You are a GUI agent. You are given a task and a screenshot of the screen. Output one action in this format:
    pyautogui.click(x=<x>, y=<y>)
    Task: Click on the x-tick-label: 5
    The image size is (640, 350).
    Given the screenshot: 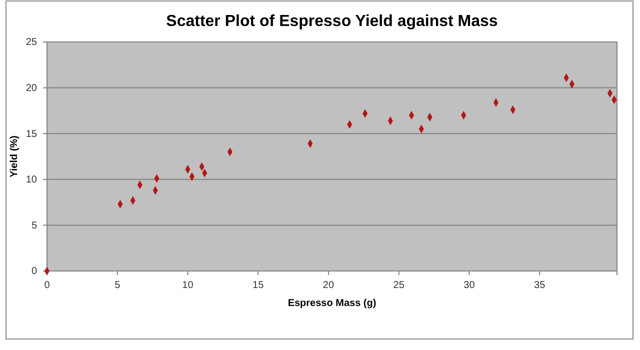 What is the action you would take?
    pyautogui.click(x=117, y=286)
    